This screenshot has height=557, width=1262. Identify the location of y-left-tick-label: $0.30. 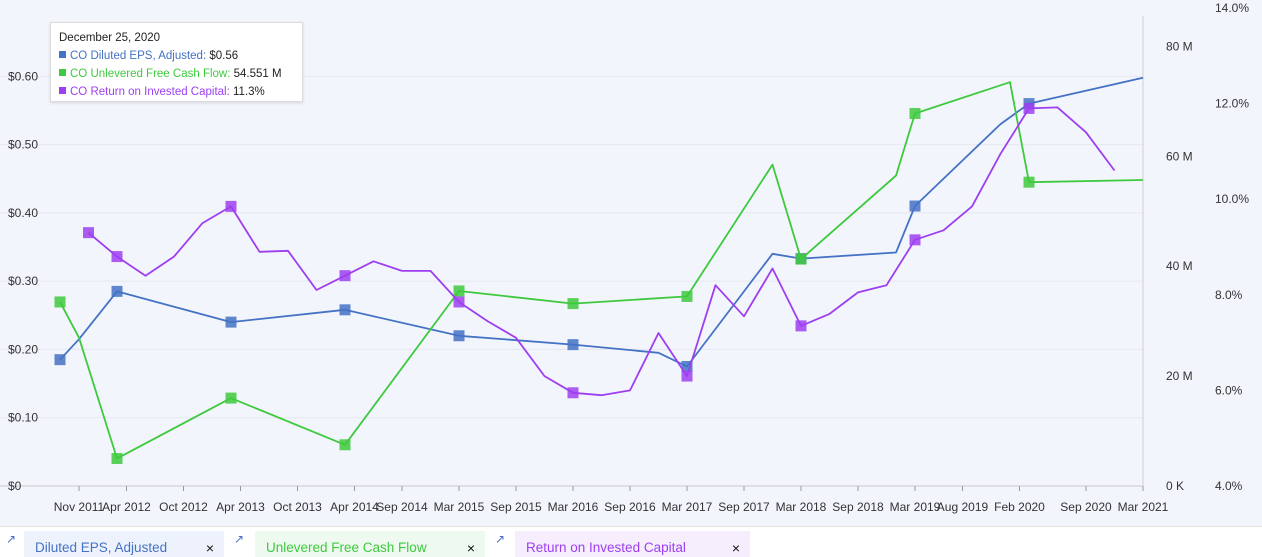
(23, 281).